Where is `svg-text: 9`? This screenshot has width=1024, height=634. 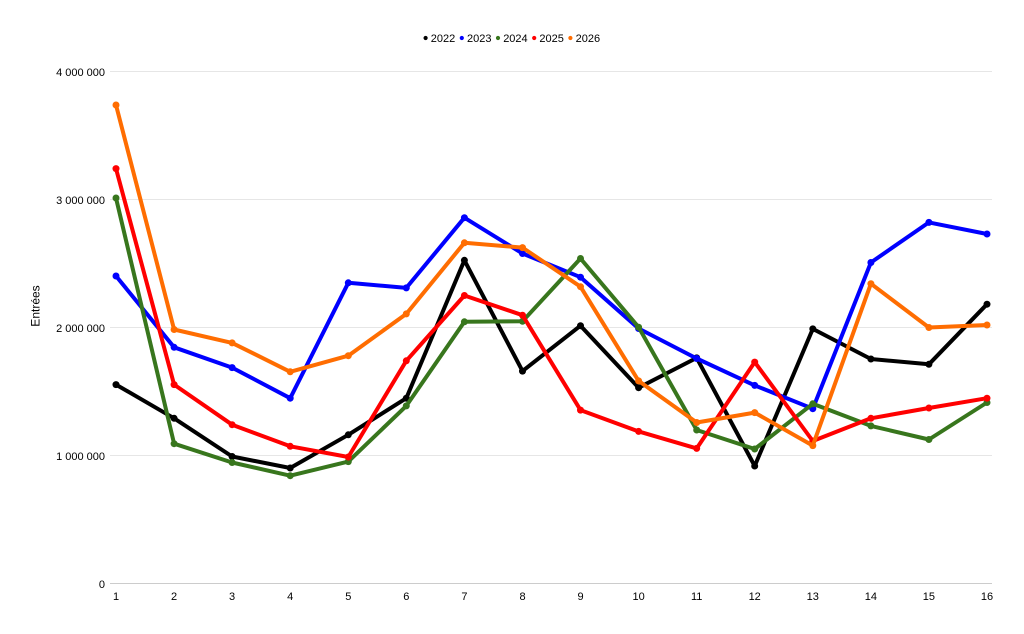 svg-text: 9 is located at coordinates (580, 597).